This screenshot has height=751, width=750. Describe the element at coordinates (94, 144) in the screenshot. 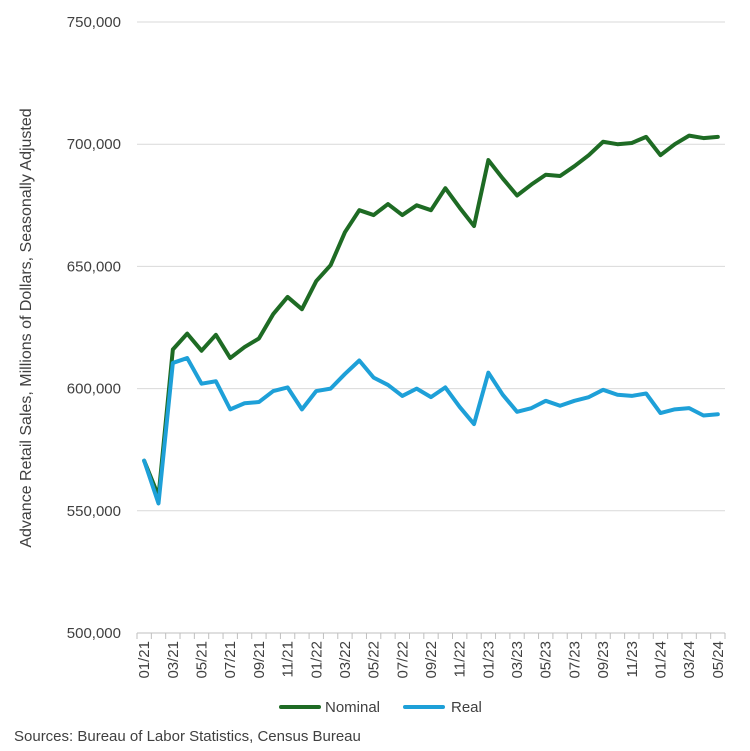

I see `y-tick-label: 700,000` at that location.